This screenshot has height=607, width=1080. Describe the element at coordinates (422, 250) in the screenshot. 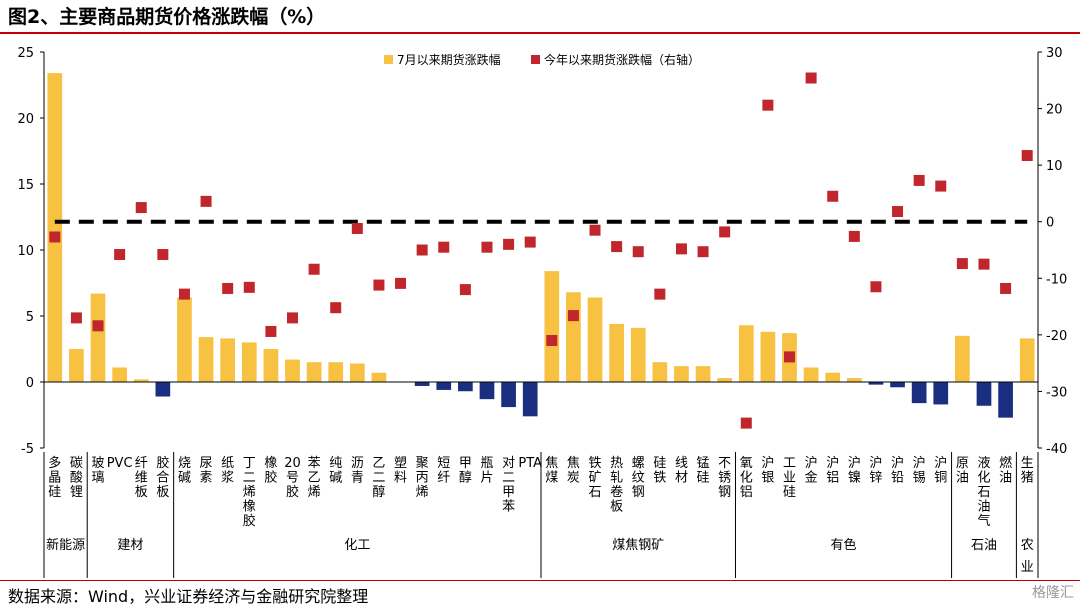

I see `marker-聚丙烯` at that location.